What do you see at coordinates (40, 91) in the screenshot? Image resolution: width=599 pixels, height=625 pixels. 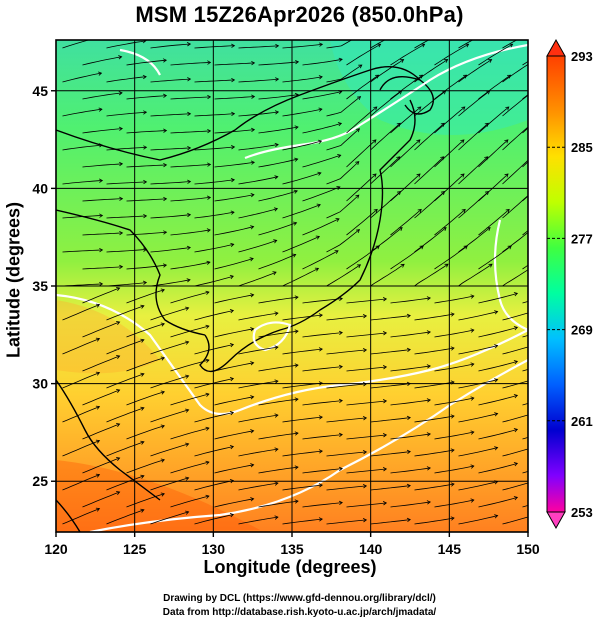 I see `y-tick-label: 45` at bounding box center [40, 91].